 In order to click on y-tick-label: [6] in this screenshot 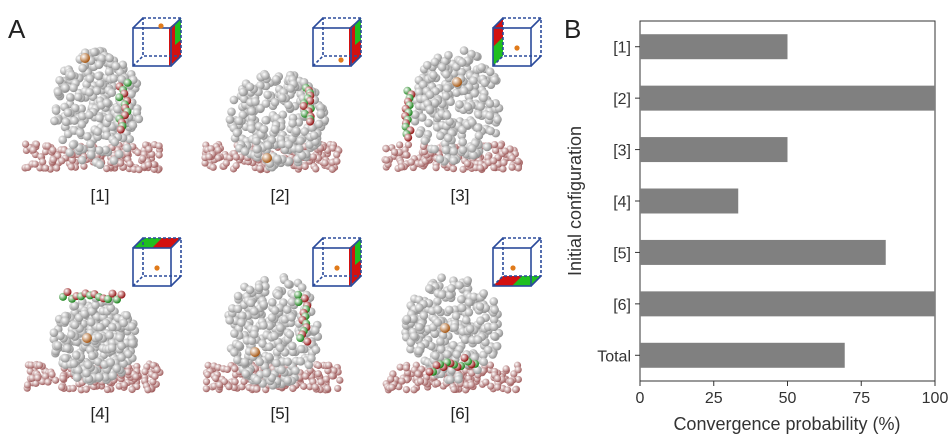, I will do `click(622, 305)`.